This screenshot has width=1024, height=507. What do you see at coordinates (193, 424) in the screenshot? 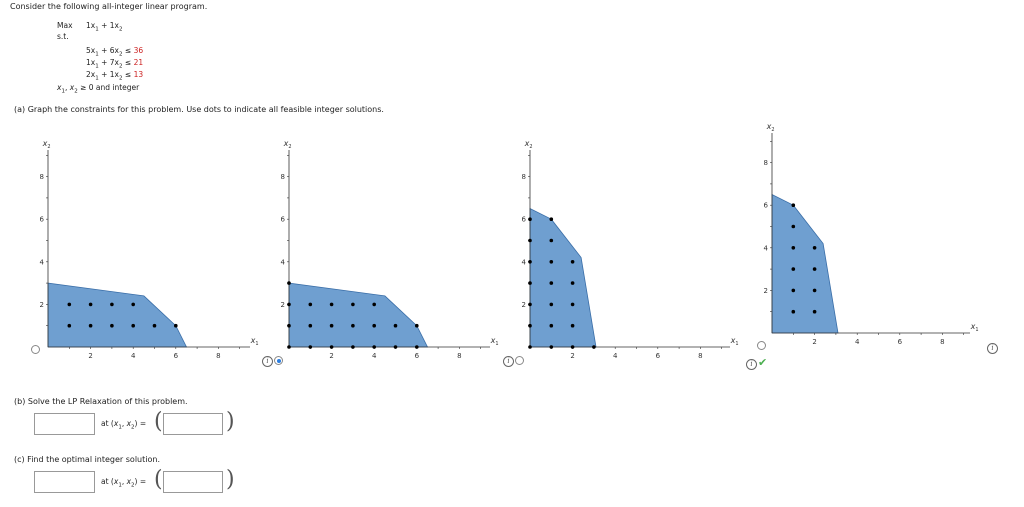
I see `lp-solution-input` at bounding box center [193, 424].